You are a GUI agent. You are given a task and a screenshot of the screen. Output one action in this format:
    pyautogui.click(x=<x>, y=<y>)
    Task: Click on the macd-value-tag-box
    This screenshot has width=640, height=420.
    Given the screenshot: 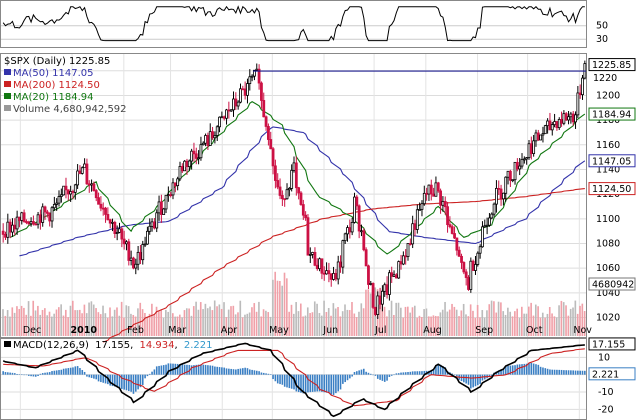 What is the action you would take?
    pyautogui.click(x=612, y=344)
    